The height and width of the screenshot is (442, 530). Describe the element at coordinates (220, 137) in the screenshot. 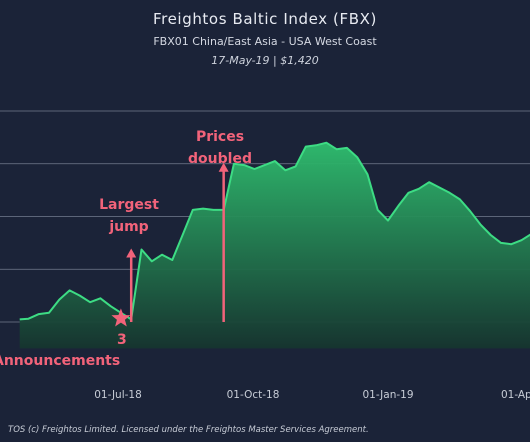

I see `annotation-prices-doubled-line-0: Prices` at that location.